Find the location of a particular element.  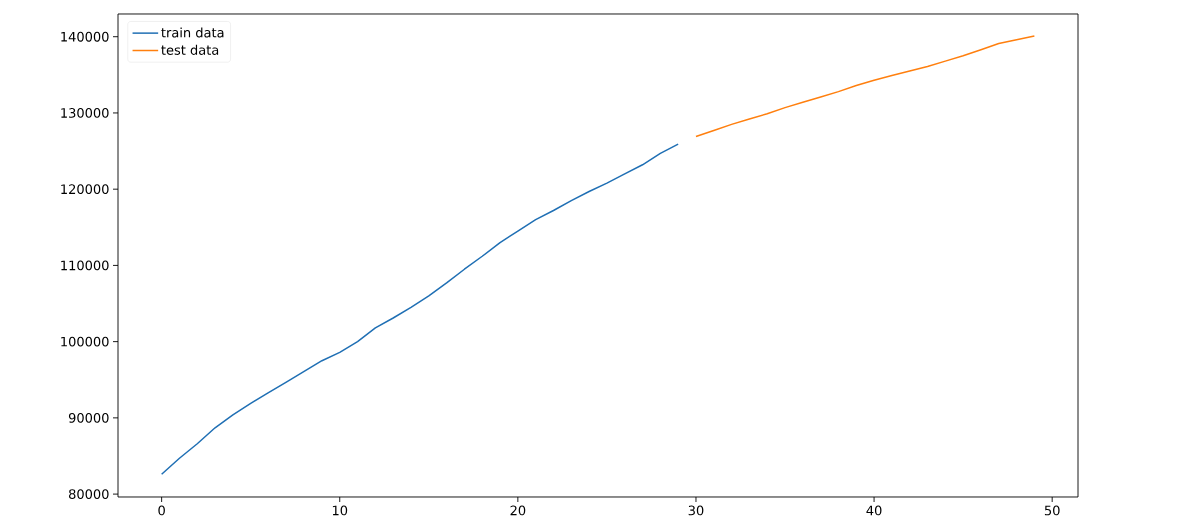

legend-label: train data is located at coordinates (192, 32).